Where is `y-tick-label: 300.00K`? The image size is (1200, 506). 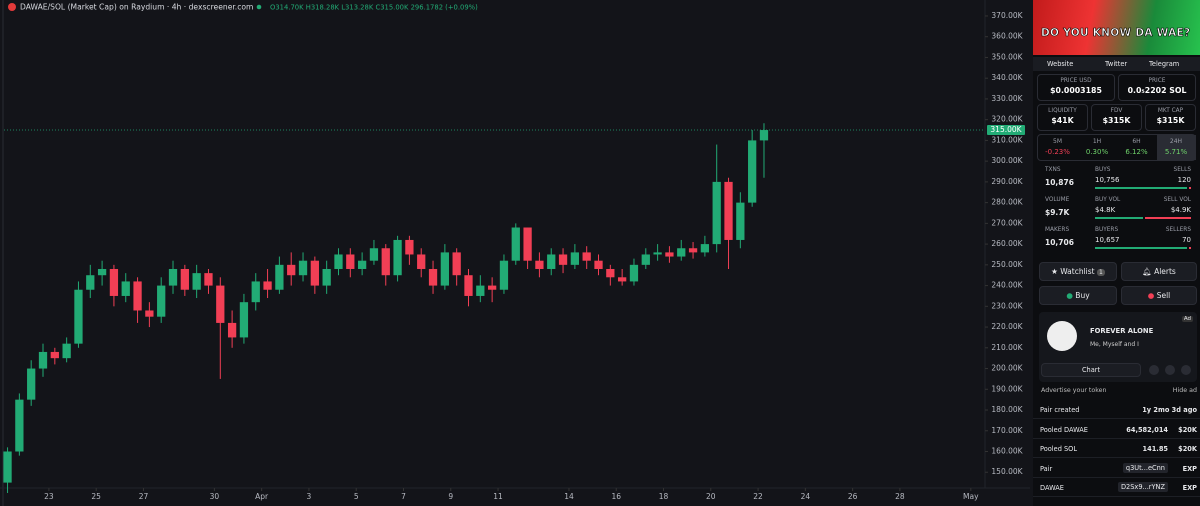 y-tick-label: 300.00K is located at coordinates (1007, 160).